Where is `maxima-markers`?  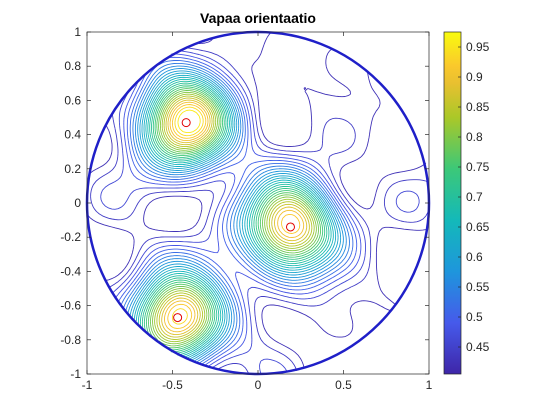
maxima-markers is located at coordinates (234, 220).